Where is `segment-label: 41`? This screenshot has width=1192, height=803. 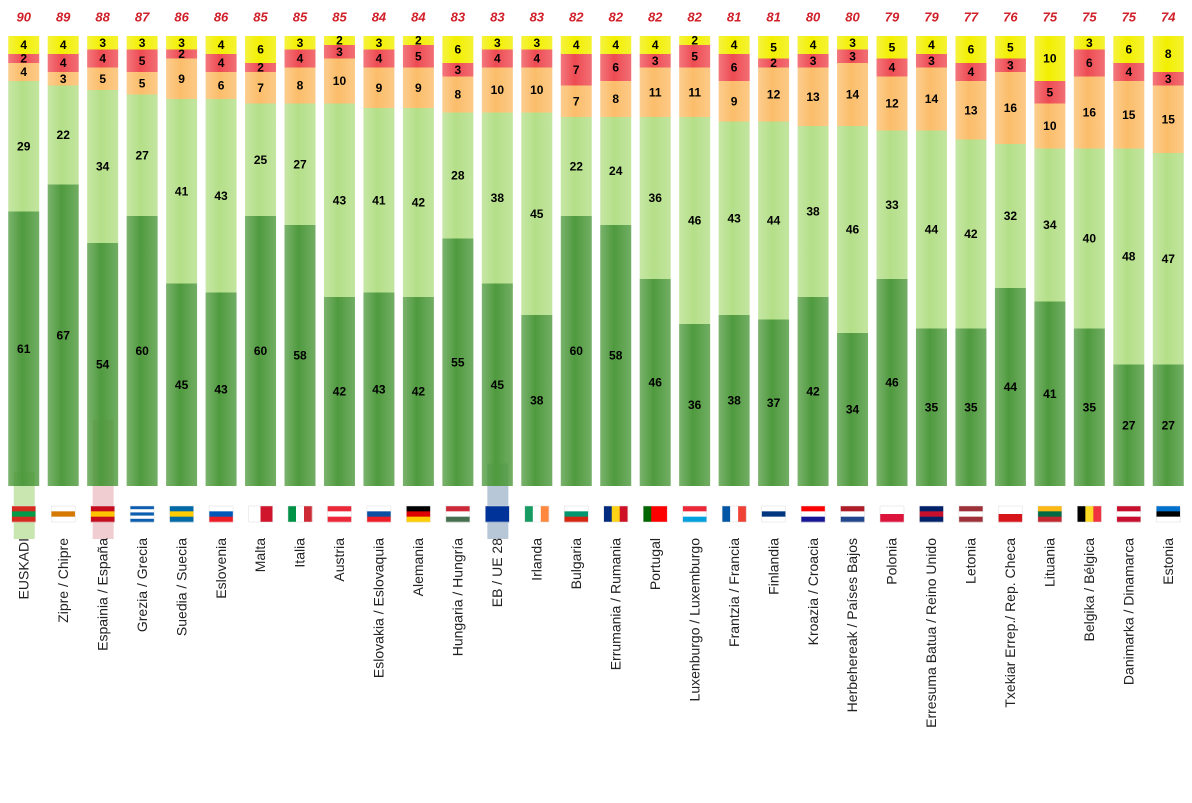 segment-label: 41 is located at coordinates (182, 191).